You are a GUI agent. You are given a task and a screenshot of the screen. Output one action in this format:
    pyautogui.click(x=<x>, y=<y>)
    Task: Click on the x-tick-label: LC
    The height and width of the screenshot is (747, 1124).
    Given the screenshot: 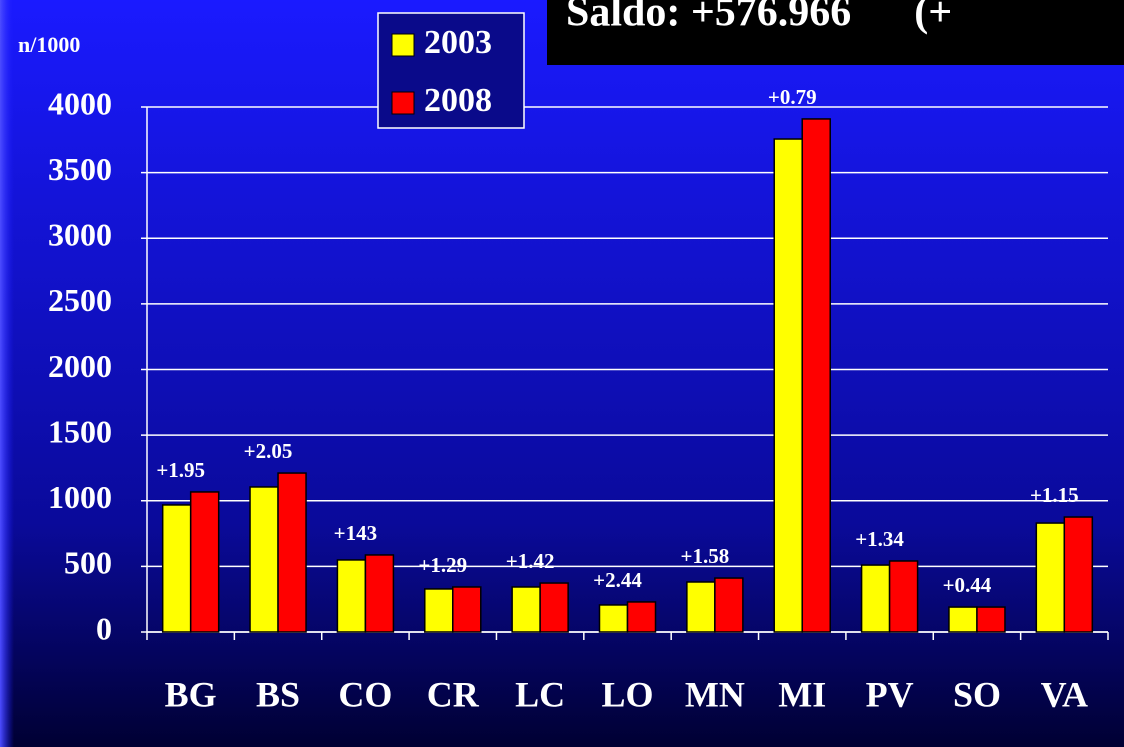 What is the action you would take?
    pyautogui.click(x=540, y=694)
    